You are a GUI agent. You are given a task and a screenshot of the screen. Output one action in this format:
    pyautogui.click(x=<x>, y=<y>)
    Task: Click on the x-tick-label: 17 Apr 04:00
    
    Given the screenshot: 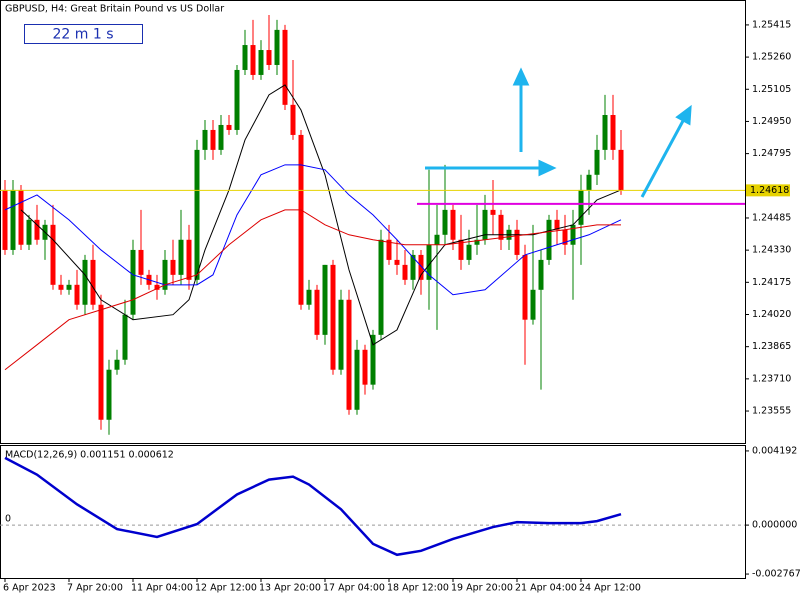 What is the action you would take?
    pyautogui.click(x=354, y=588)
    